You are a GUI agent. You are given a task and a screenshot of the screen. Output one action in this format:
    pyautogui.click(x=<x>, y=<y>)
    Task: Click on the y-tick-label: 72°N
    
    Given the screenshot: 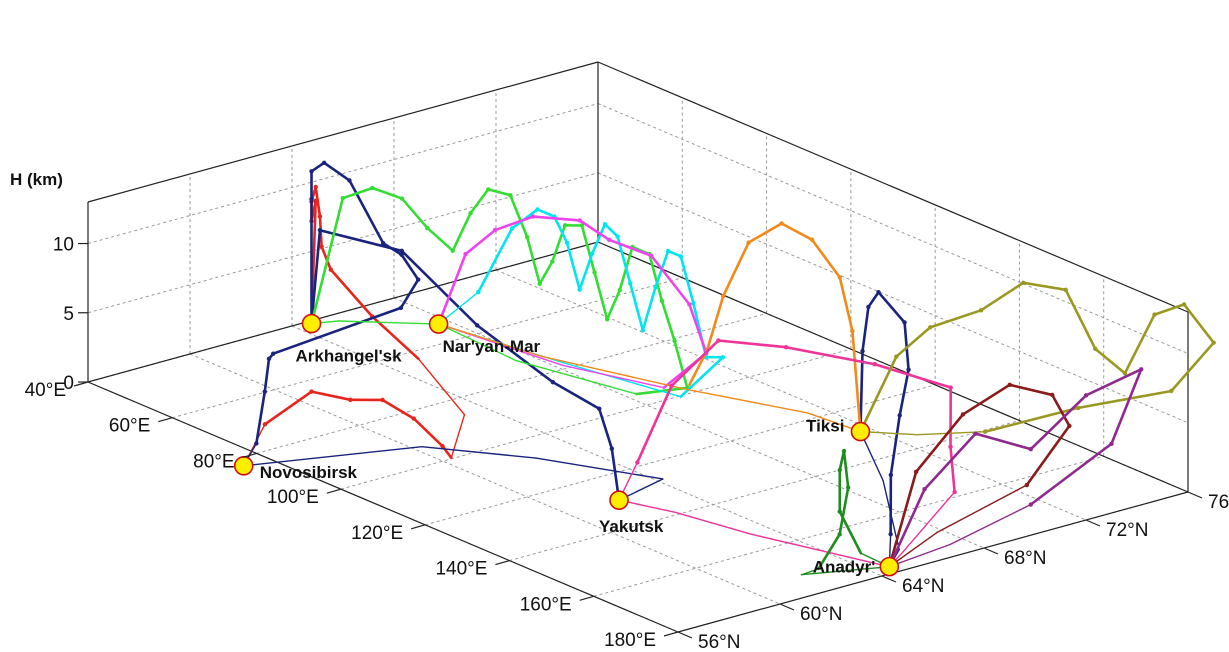 What is the action you would take?
    pyautogui.click(x=1127, y=530)
    